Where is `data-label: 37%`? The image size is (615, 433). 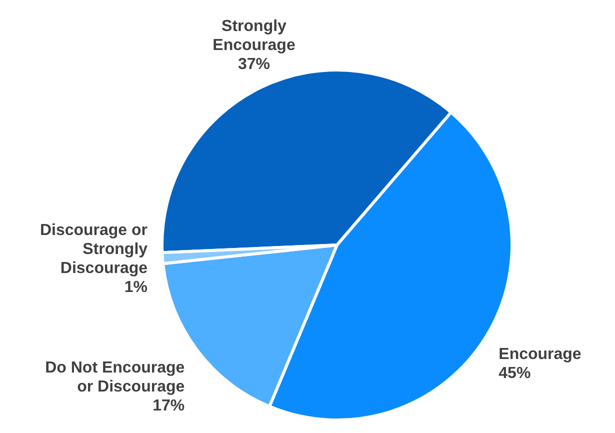 data-label: 37% is located at coordinates (254, 65).